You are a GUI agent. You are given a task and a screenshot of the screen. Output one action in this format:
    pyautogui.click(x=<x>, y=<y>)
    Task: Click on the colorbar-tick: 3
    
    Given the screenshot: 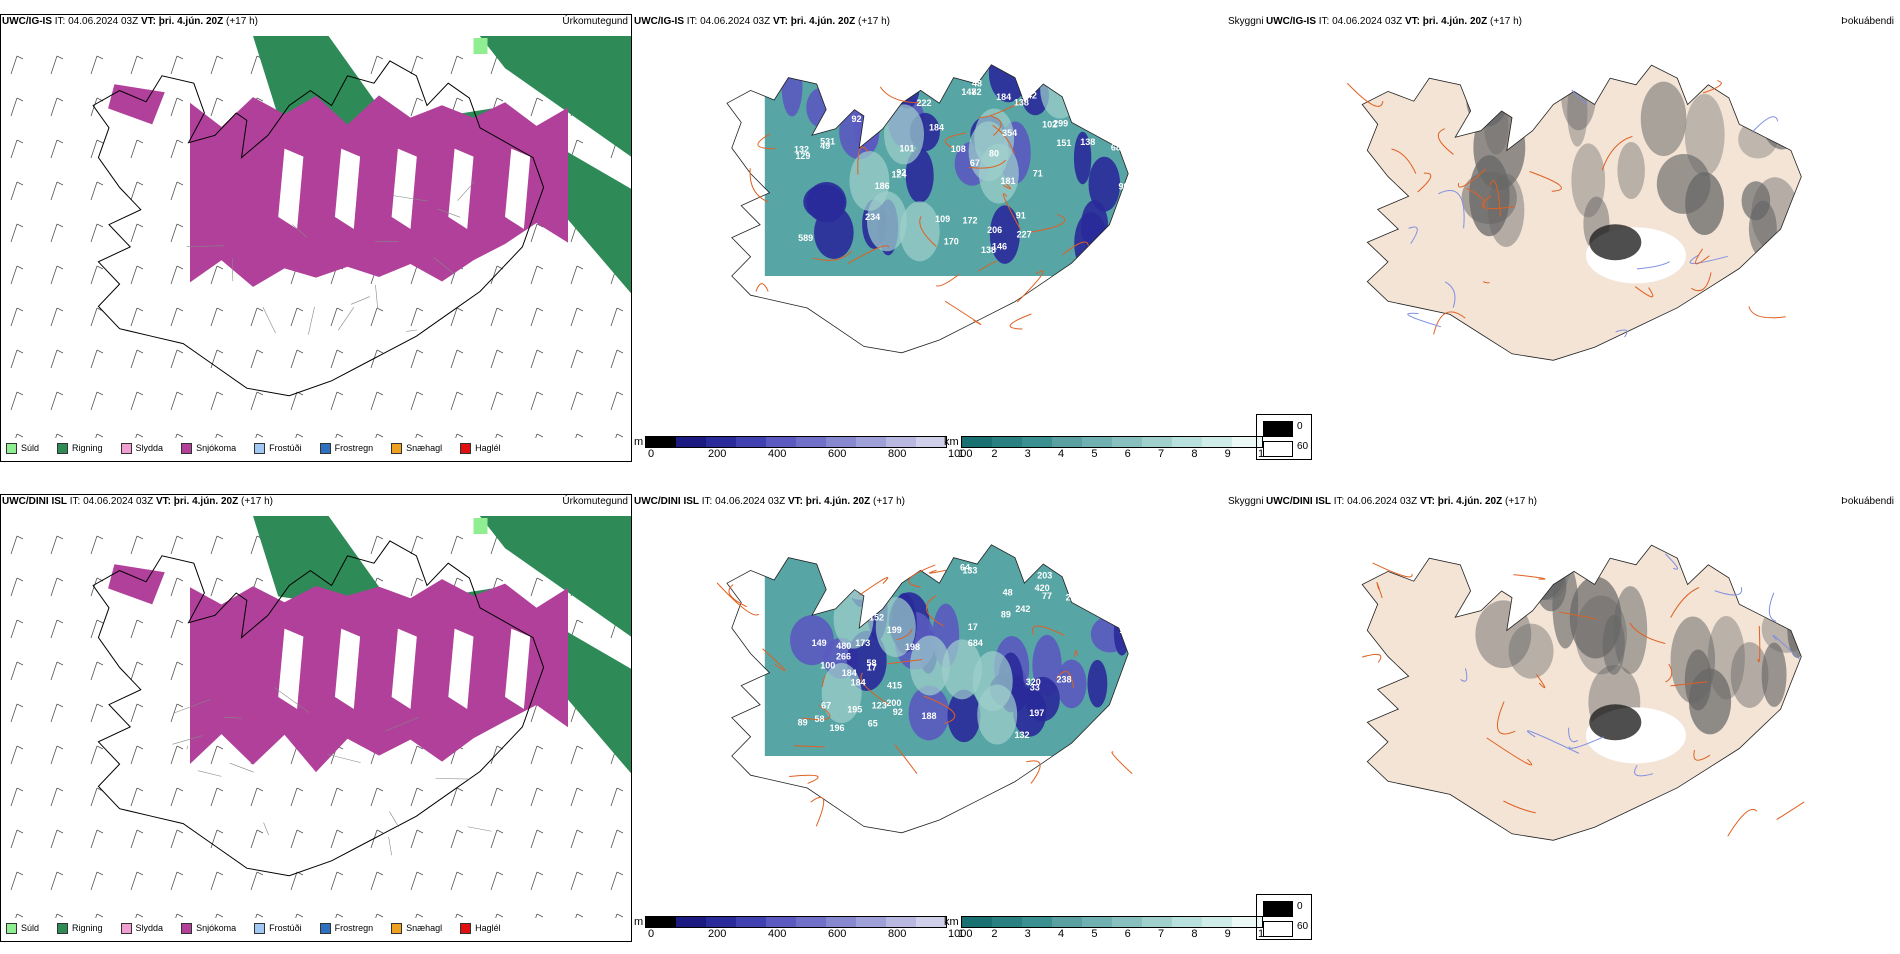 What is the action you would take?
    pyautogui.click(x=1028, y=454)
    